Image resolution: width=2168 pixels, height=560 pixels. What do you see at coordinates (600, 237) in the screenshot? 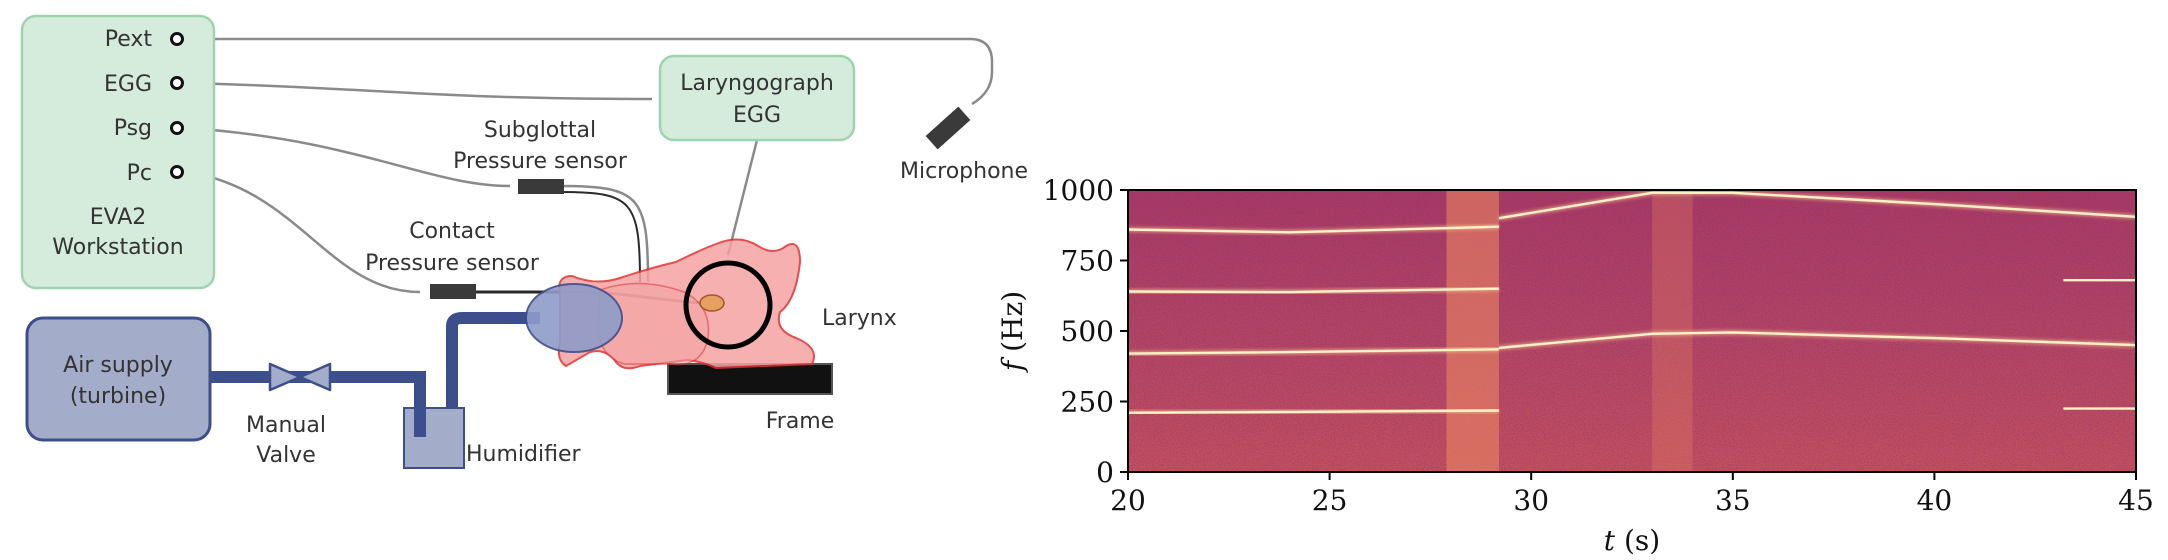
I see `cable-subglottal-larynx-b` at bounding box center [600, 237].